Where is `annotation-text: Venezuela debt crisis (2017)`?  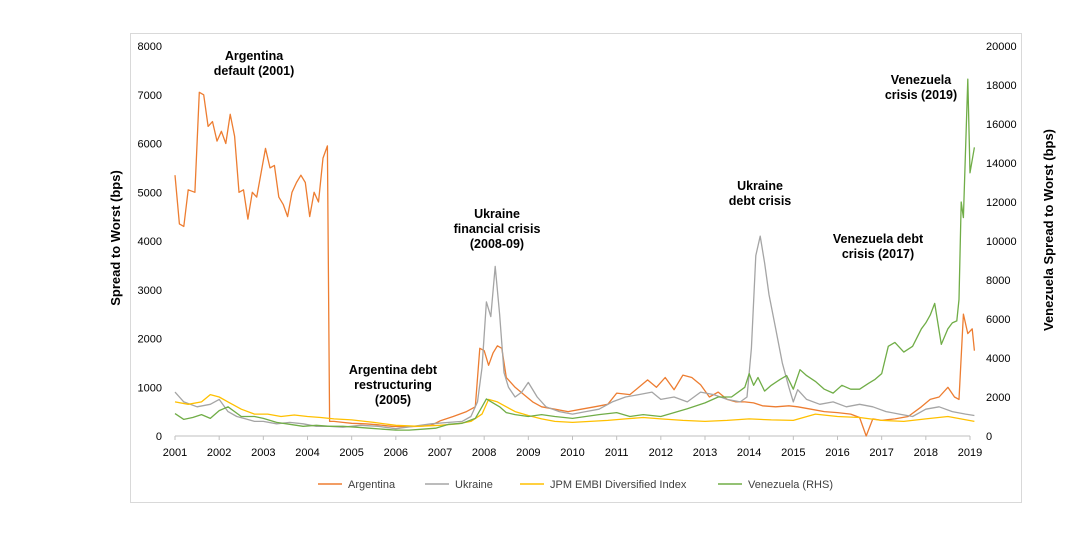
annotation-text: Venezuela debt crisis (2017) is located at coordinates (878, 246).